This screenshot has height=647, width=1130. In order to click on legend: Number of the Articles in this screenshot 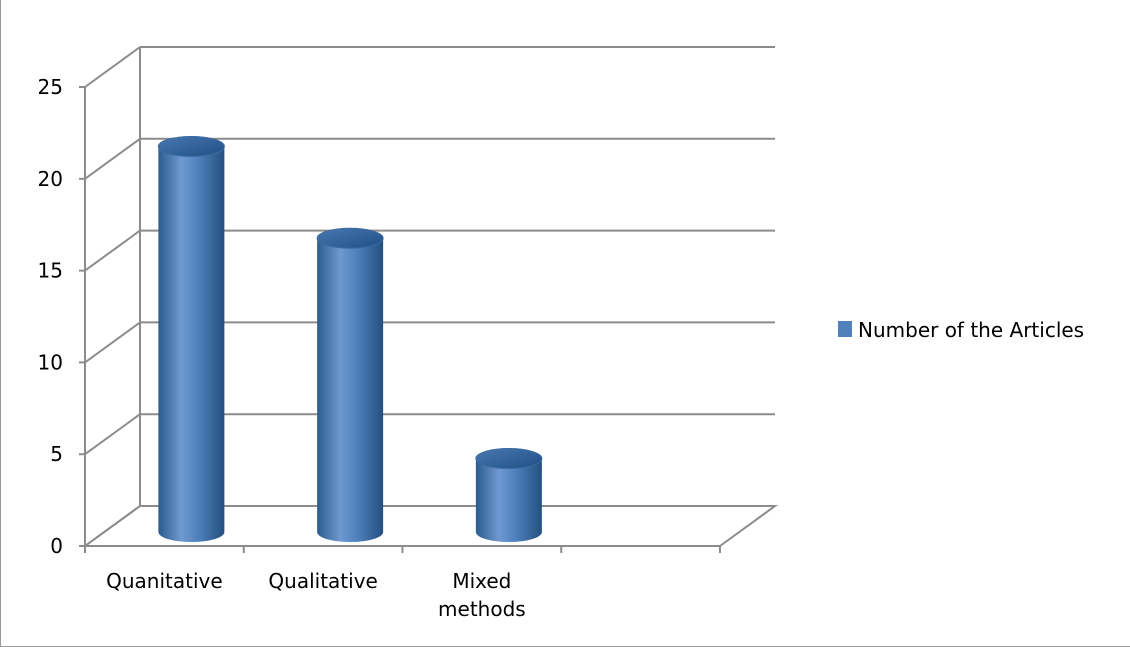, I will do `click(961, 330)`.